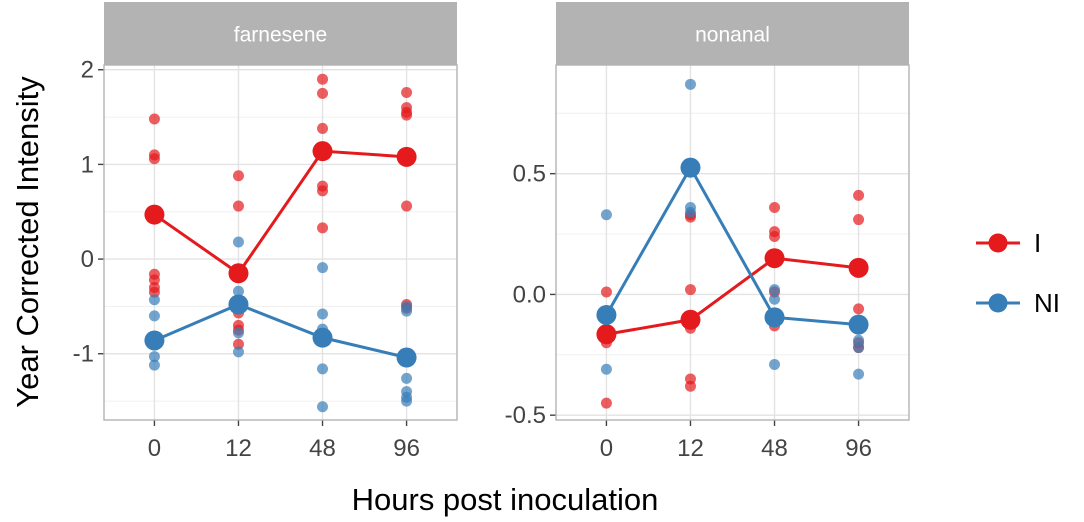  I want to click on strip-label: farnesene, so click(280, 35).